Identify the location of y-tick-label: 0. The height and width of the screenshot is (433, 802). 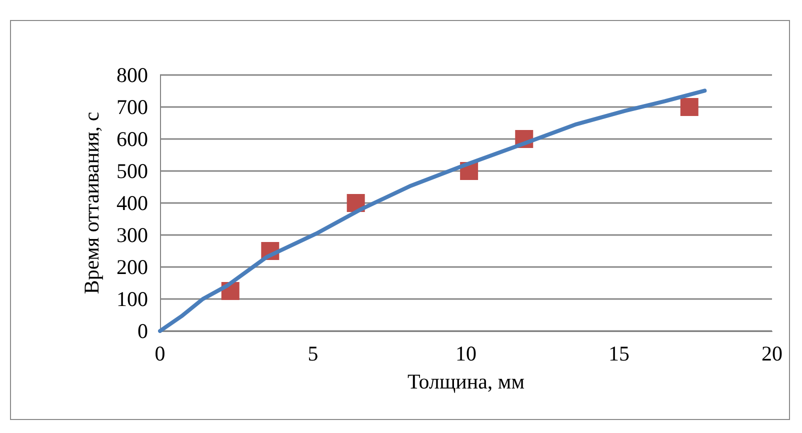
(143, 331).